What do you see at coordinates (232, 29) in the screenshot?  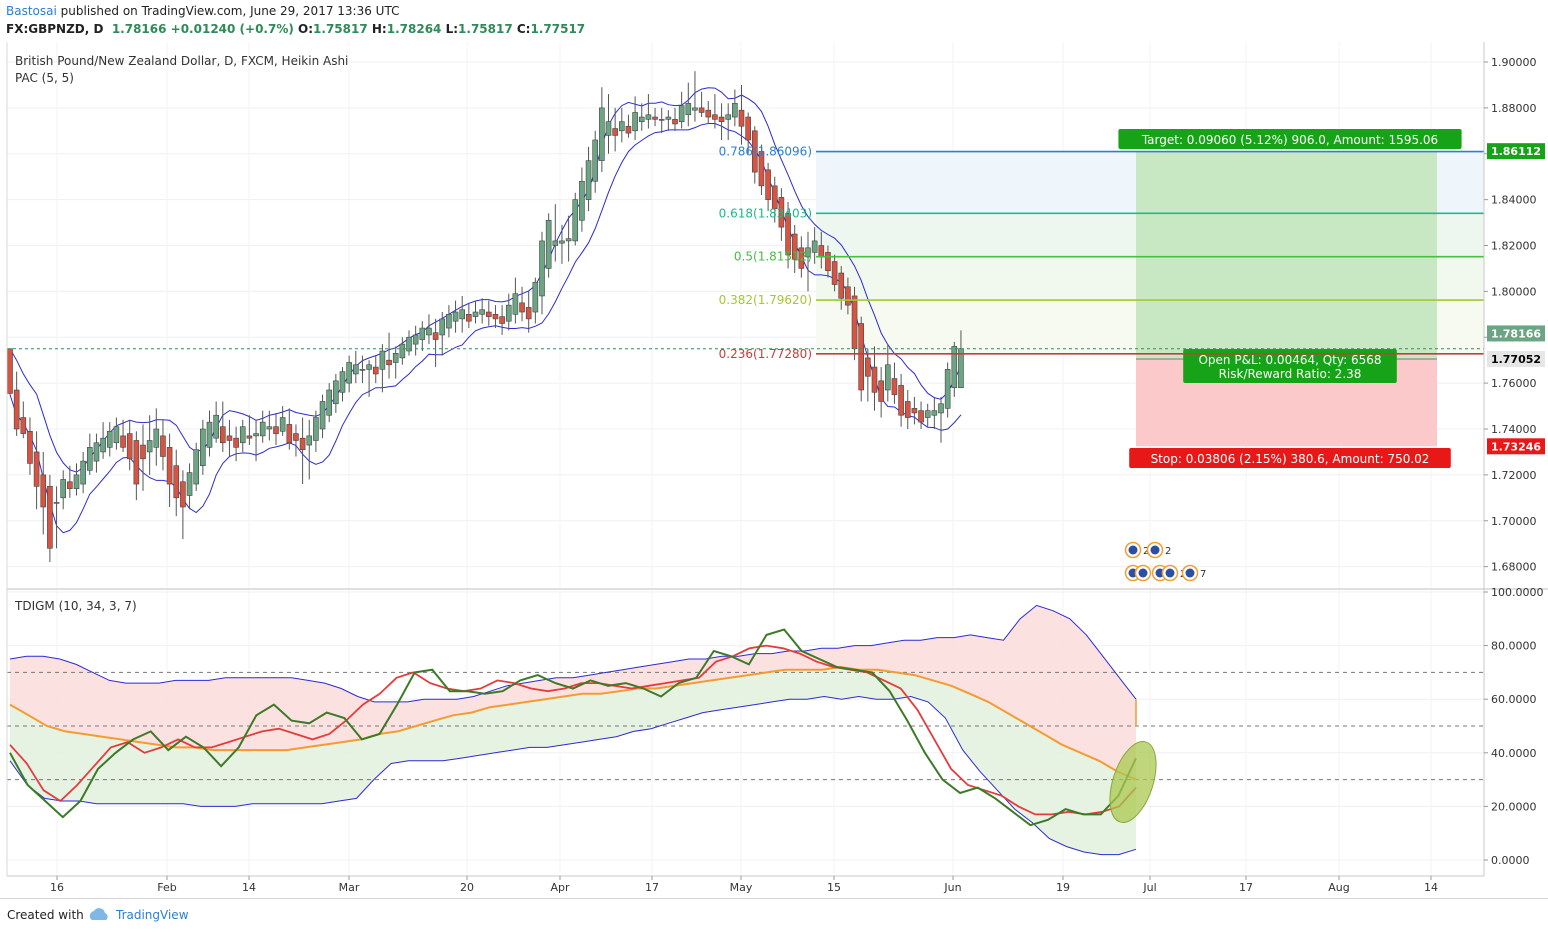 I see `price-change: +0.01240 (+0.7%)` at bounding box center [232, 29].